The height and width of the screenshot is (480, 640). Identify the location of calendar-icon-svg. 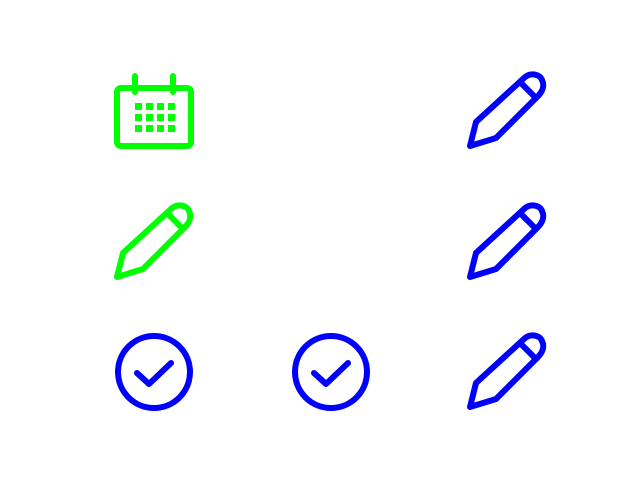
(154, 111).